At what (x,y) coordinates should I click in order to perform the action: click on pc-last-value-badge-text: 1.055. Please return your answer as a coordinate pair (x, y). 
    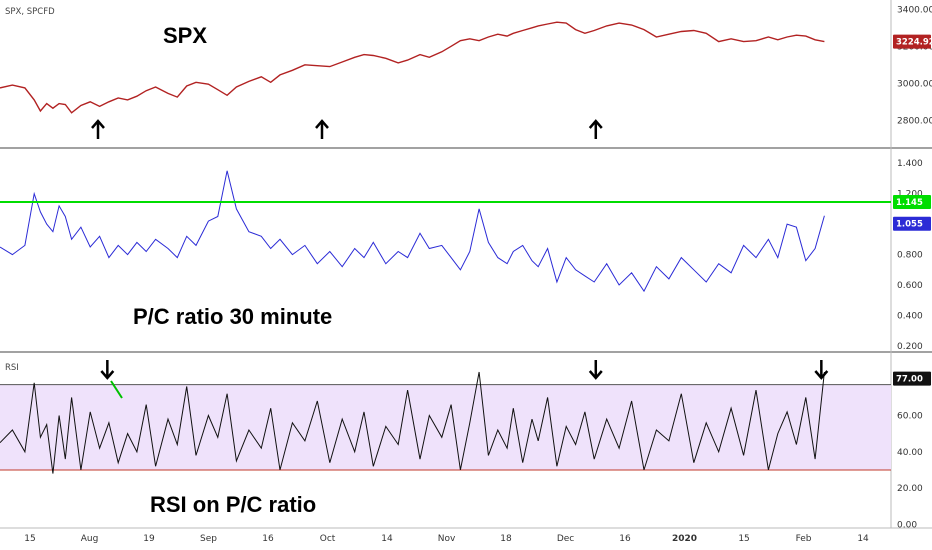
    Looking at the image, I should click on (909, 225).